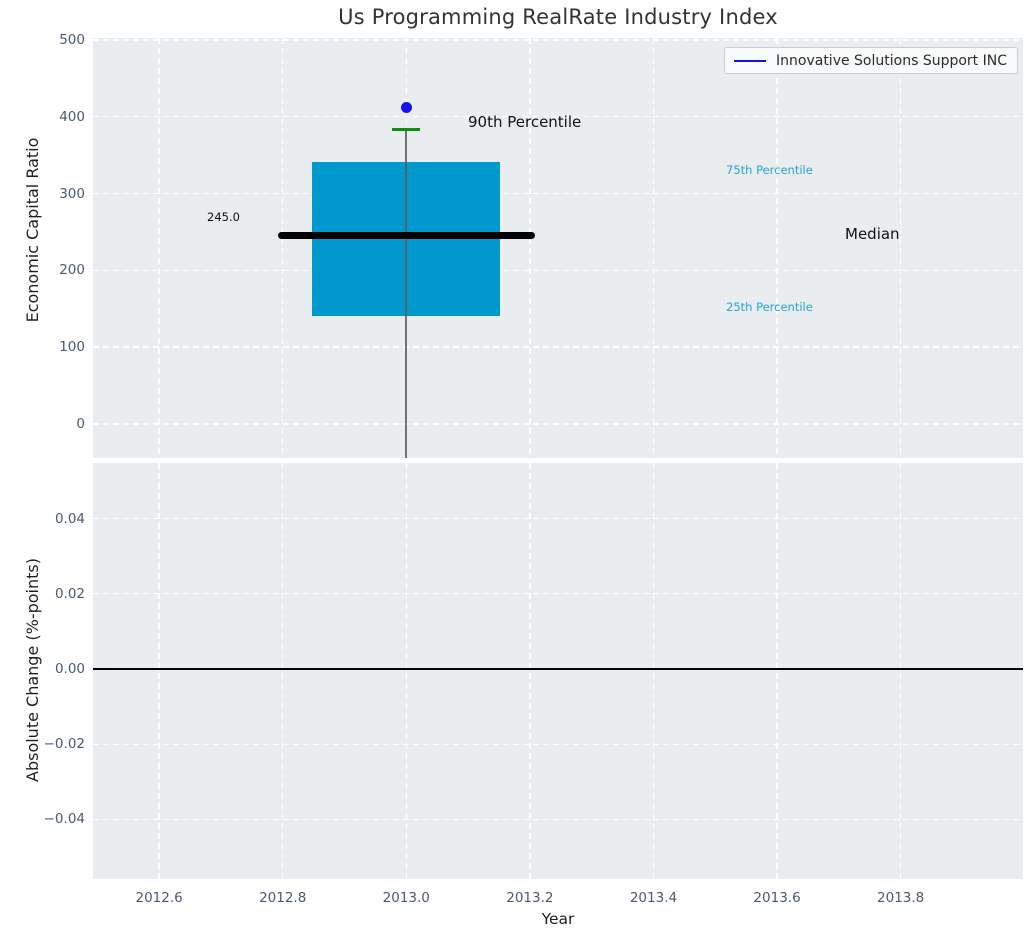  I want to click on y-tick-label: 100, so click(72, 347).